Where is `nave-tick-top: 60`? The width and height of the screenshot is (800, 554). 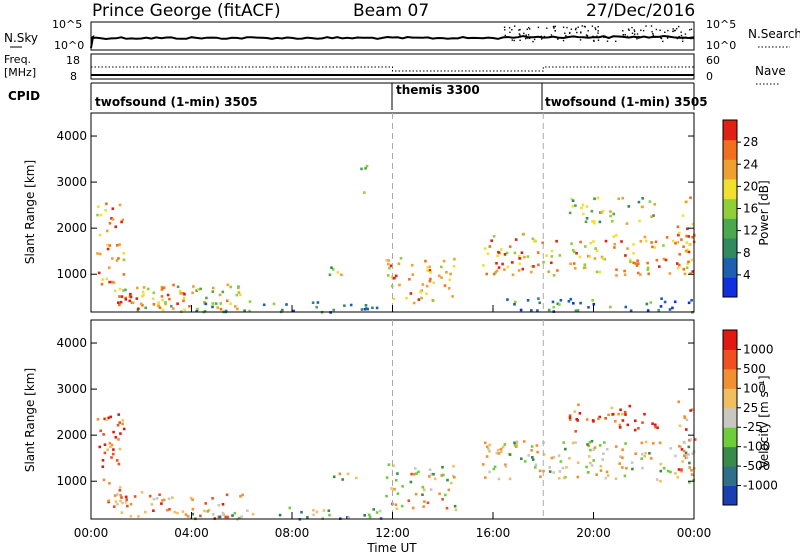 nave-tick-top: 60 is located at coordinates (713, 60).